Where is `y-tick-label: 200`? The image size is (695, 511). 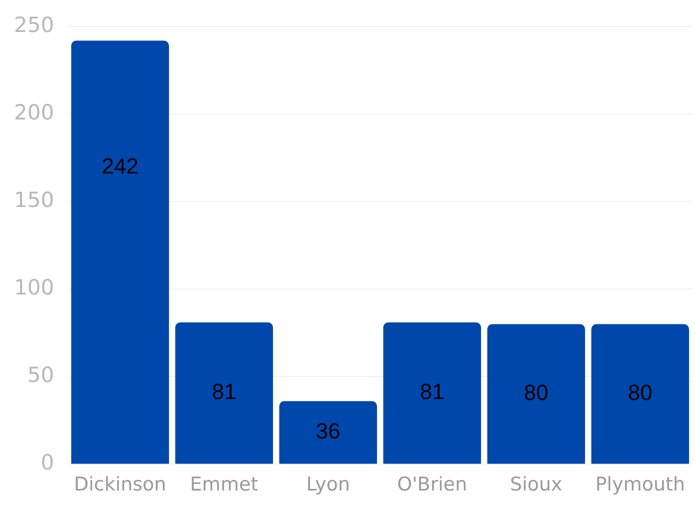
y-tick-label: 200 is located at coordinates (34, 112).